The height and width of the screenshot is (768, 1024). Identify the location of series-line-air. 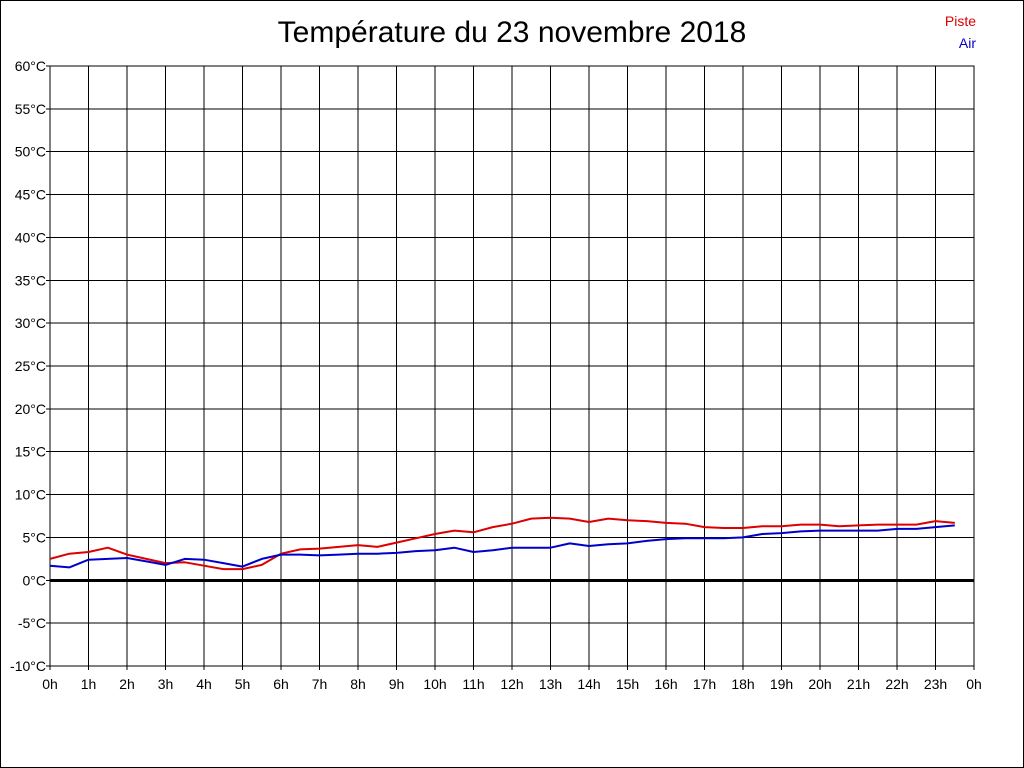
(502, 546).